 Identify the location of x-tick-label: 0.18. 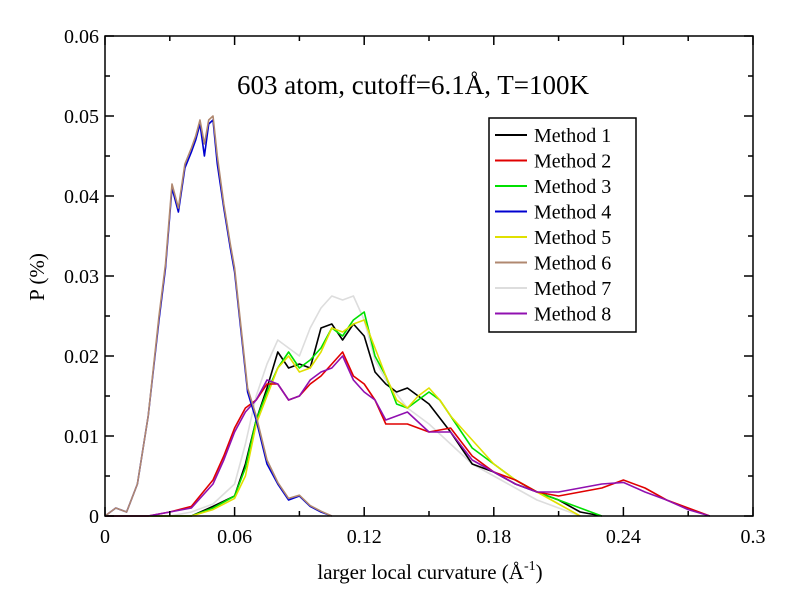
(493, 537).